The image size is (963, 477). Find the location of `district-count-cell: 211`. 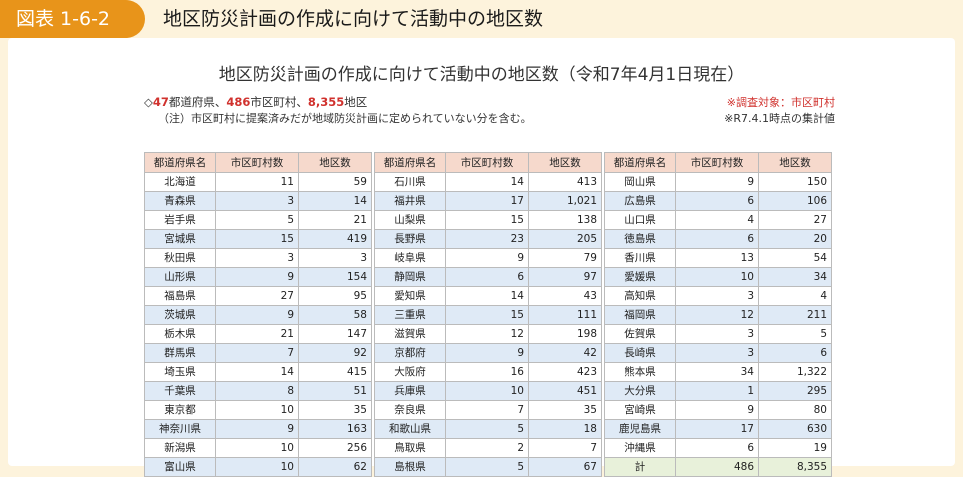

district-count-cell: 211 is located at coordinates (795, 315).